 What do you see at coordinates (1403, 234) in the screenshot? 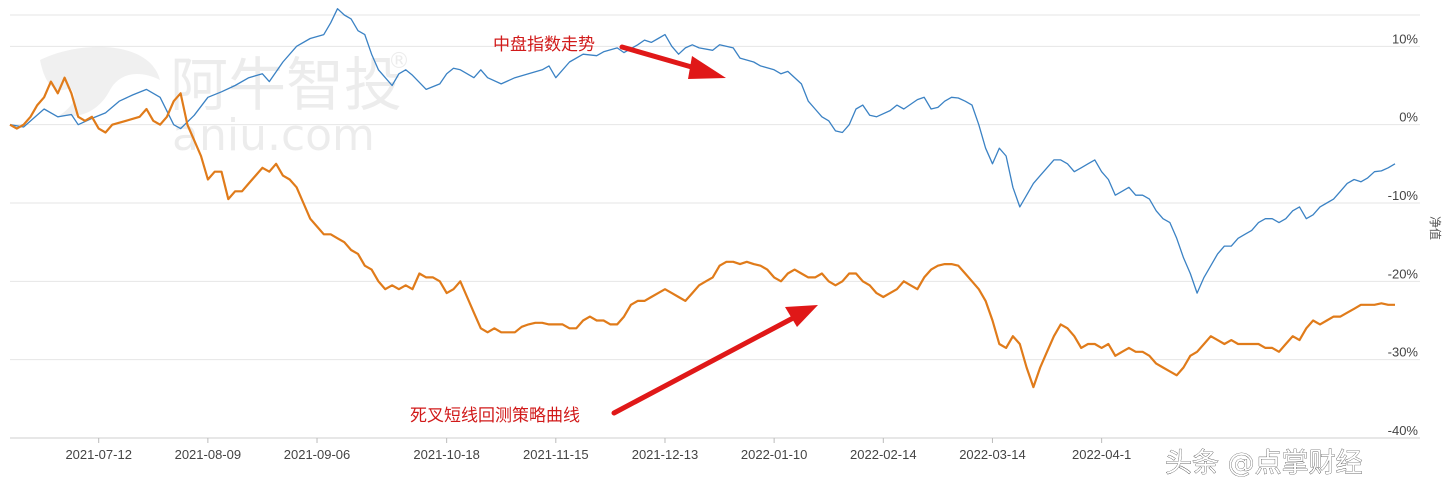
I see `y-axis: 10% 0% -10% -20% -30% -40%` at bounding box center [1403, 234].